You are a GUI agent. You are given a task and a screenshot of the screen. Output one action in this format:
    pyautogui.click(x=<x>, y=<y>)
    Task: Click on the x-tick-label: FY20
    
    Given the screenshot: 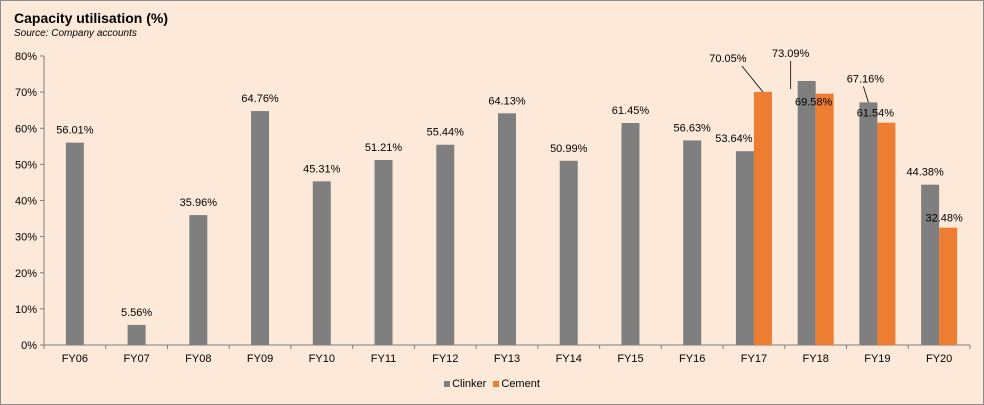 What is the action you would take?
    pyautogui.click(x=939, y=359)
    